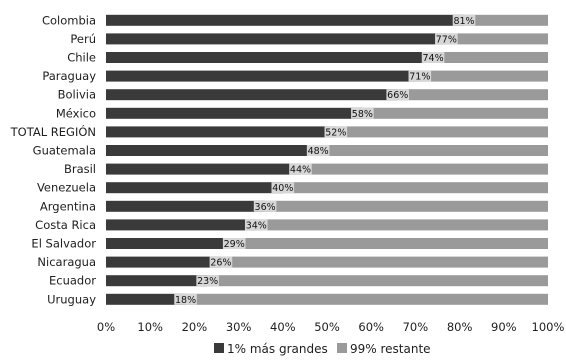 The image size is (566, 361). I want to click on data-label-bg-venezuela, so click(283, 188).